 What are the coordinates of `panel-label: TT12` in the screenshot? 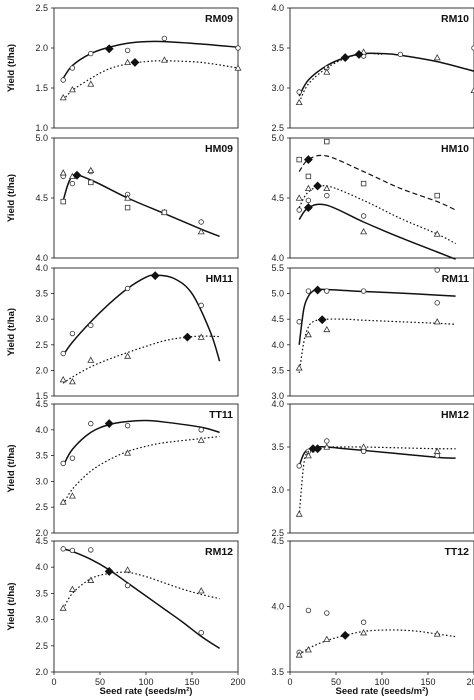 It's located at (456, 552).